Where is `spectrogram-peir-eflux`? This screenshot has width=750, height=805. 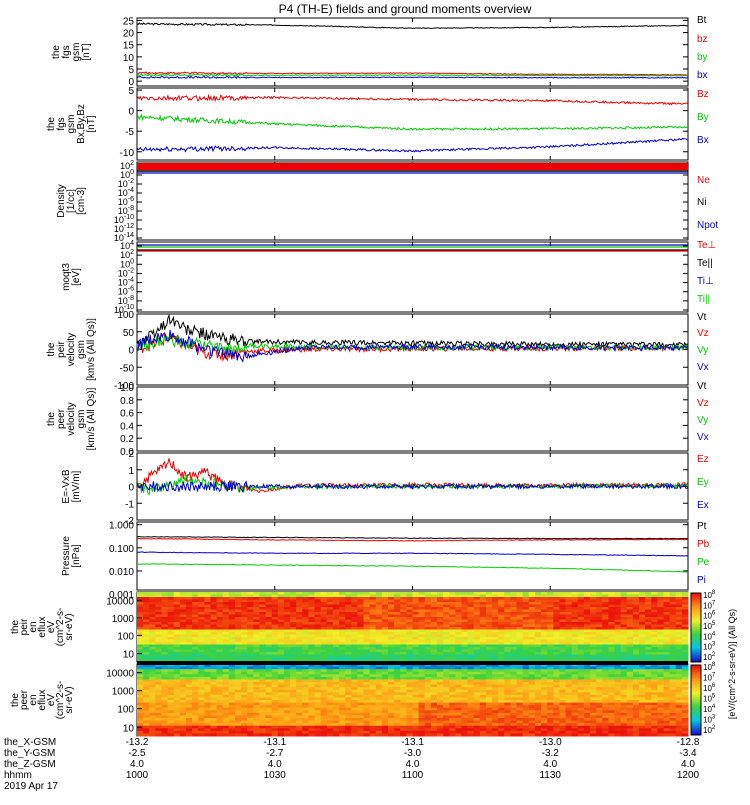 spectrogram-peir-eflux is located at coordinates (413, 627).